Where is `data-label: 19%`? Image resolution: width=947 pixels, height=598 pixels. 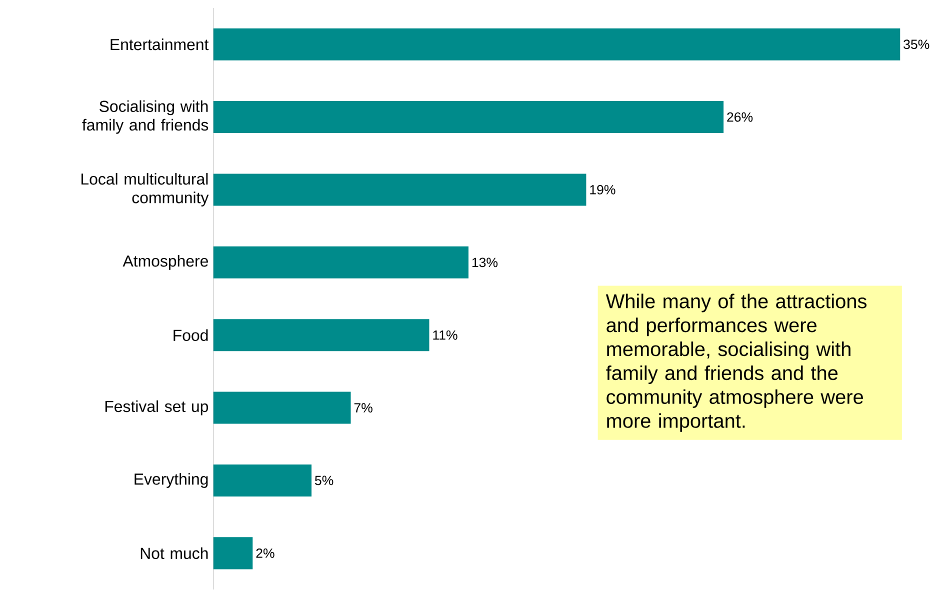
data-label: 19% is located at coordinates (603, 190).